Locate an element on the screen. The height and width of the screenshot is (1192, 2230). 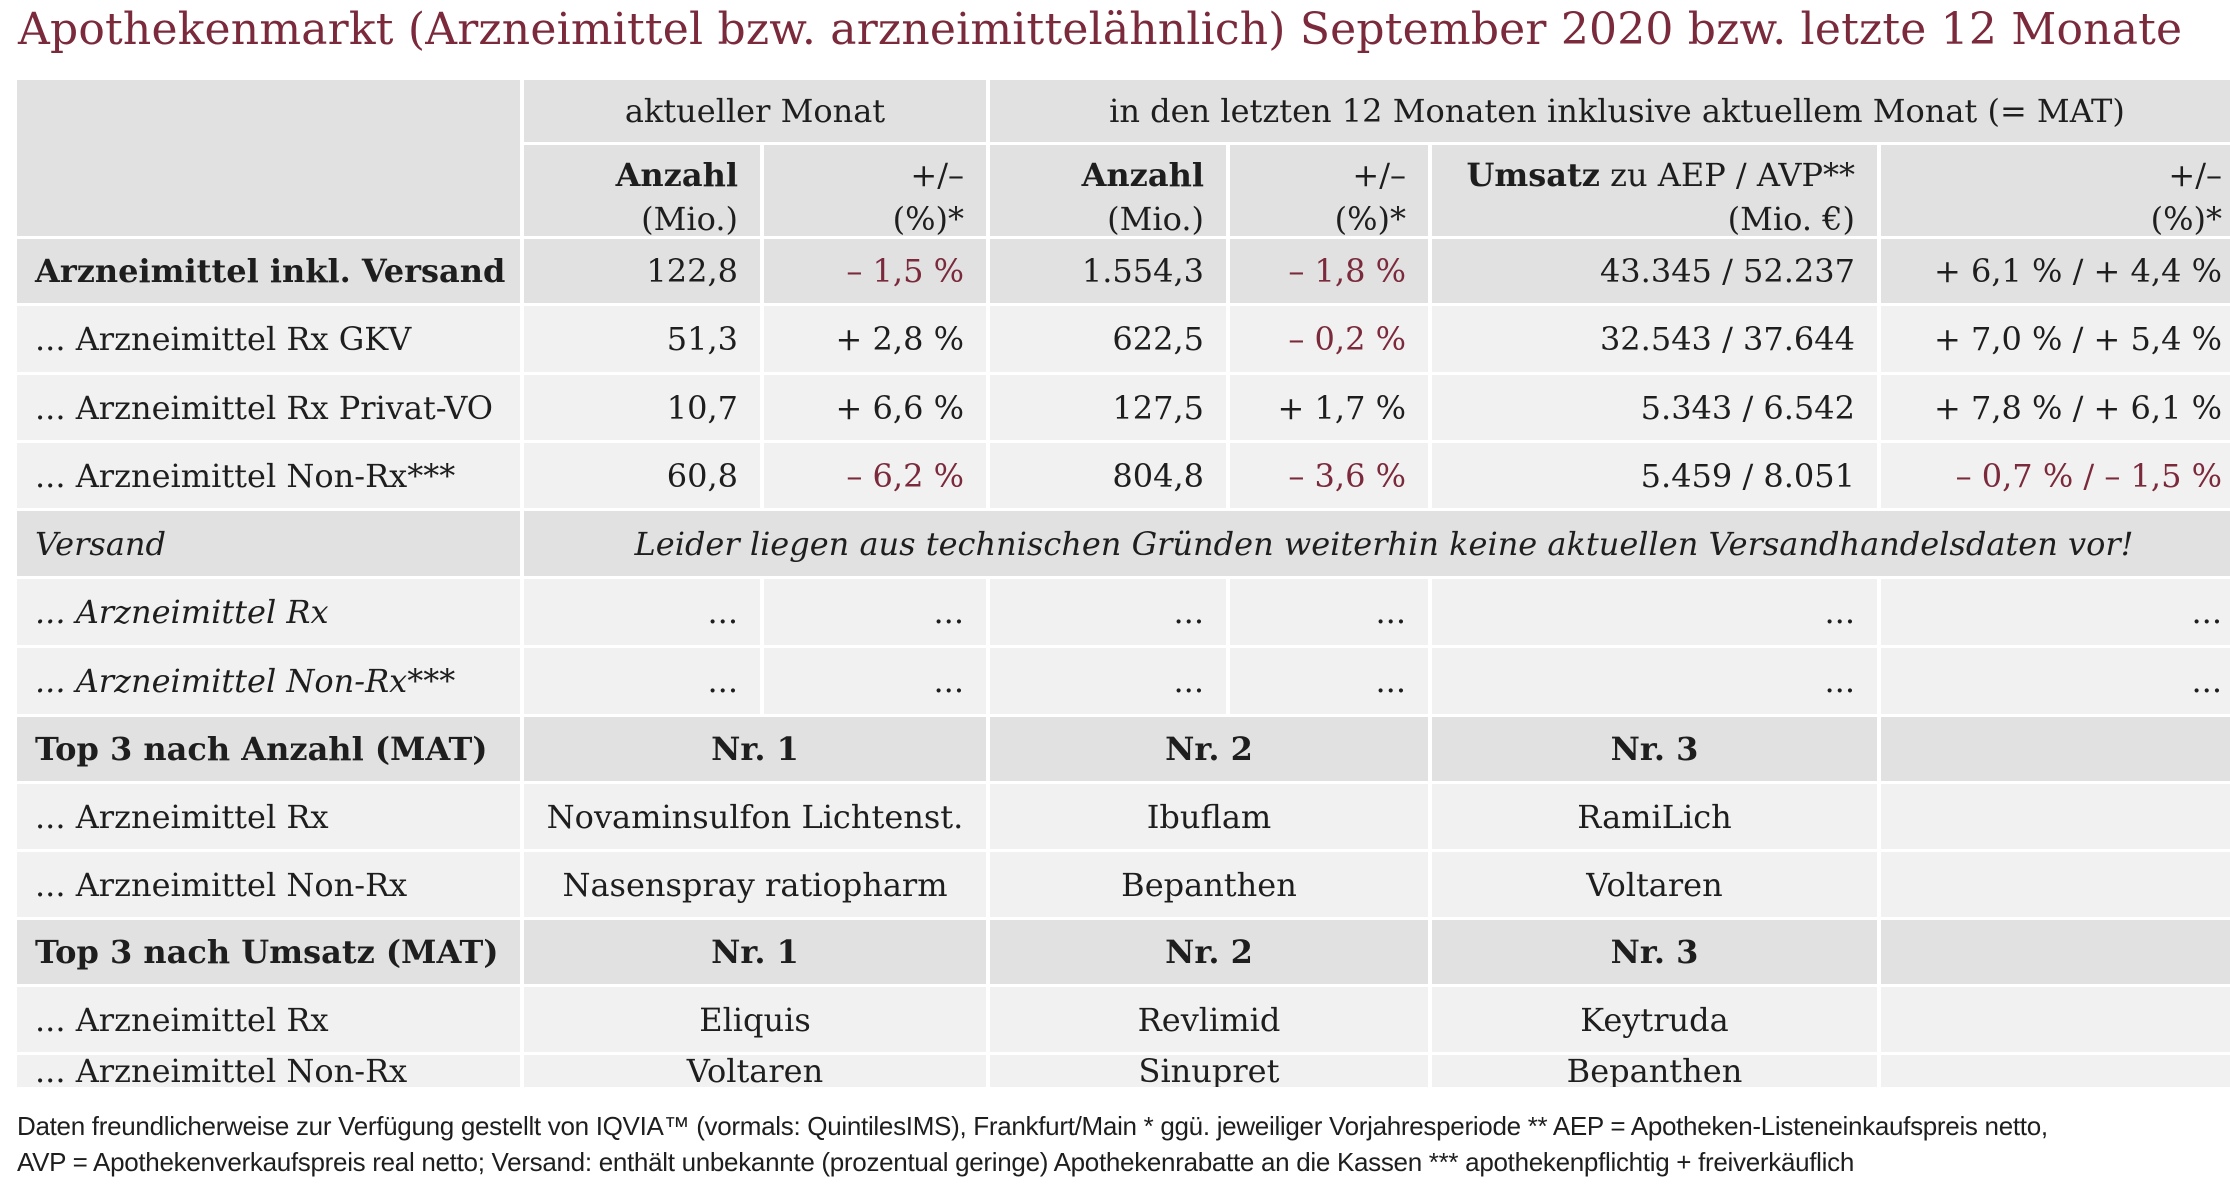
header-change-umsatz: +/– (%)* is located at coordinates (2055, 190).